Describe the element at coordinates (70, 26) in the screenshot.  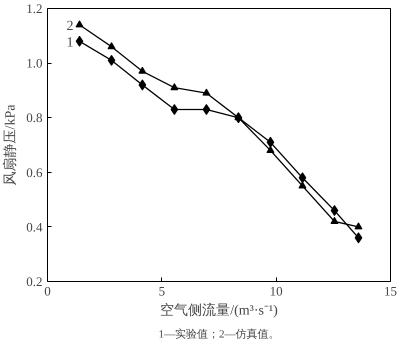
I see `series-label: 2` at that location.